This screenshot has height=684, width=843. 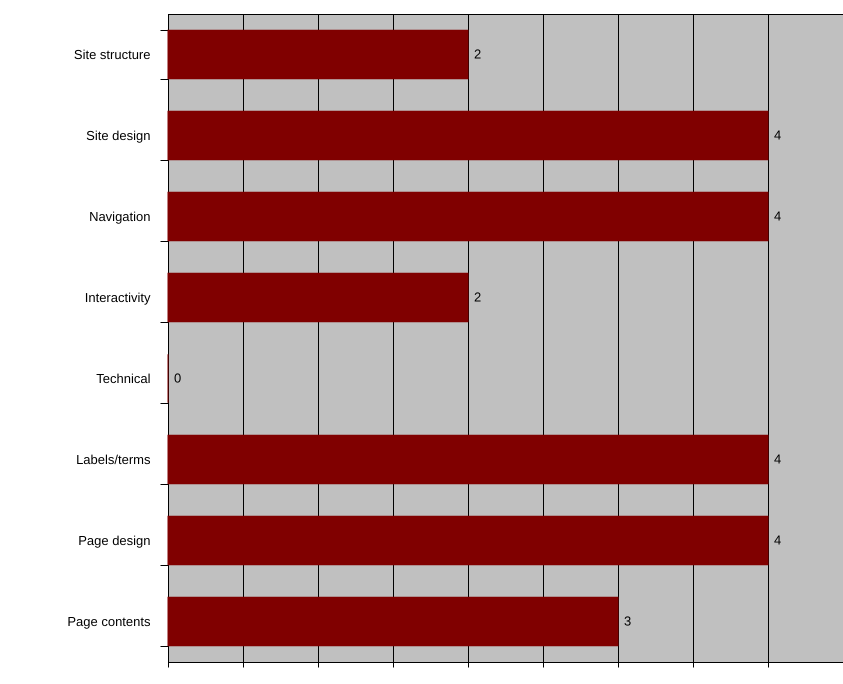 What do you see at coordinates (114, 540) in the screenshot?
I see `y-tick-label: Page design` at bounding box center [114, 540].